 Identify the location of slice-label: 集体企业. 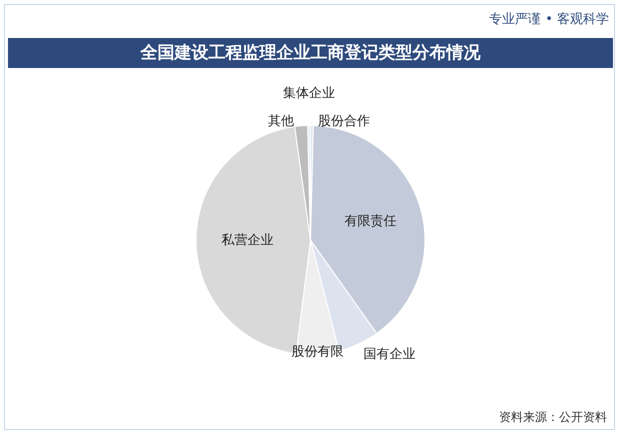
(309, 93).